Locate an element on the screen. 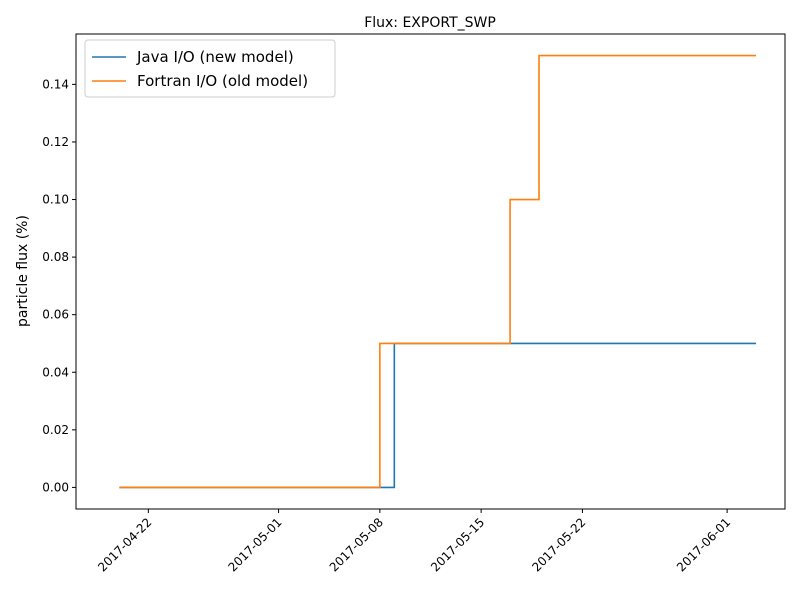 This screenshot has height=600, width=800. y-tick-label: 0.14 is located at coordinates (55, 84).